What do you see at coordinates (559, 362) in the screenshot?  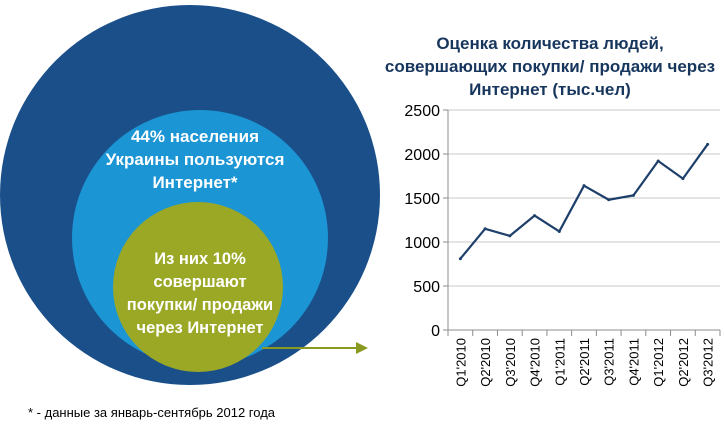 I see `x-tick-label: Q1'2011` at bounding box center [559, 362].